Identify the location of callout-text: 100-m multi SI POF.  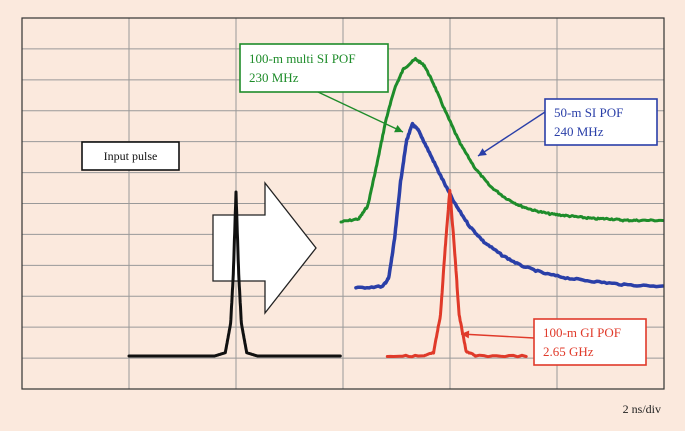
(302, 58).